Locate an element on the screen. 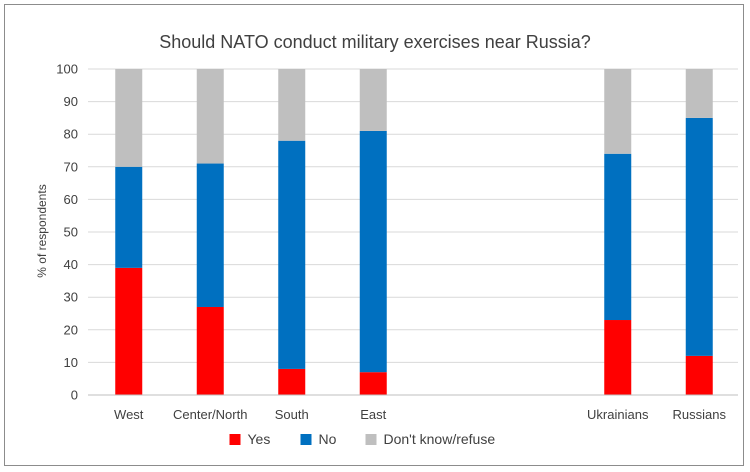 This screenshot has width=750, height=472. x-tick-label: Center/North is located at coordinates (210, 414).